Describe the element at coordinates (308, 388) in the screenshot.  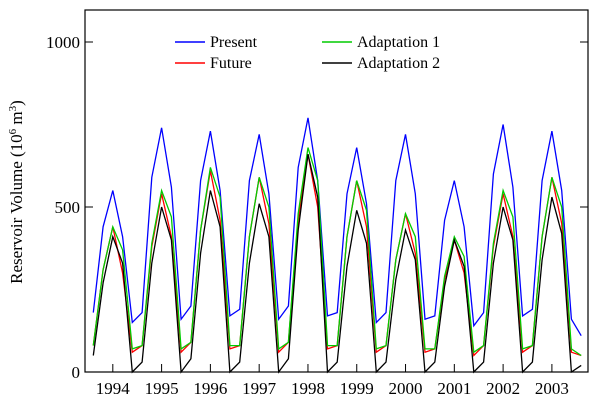
I see `x-tick-label: 1998` at that location.